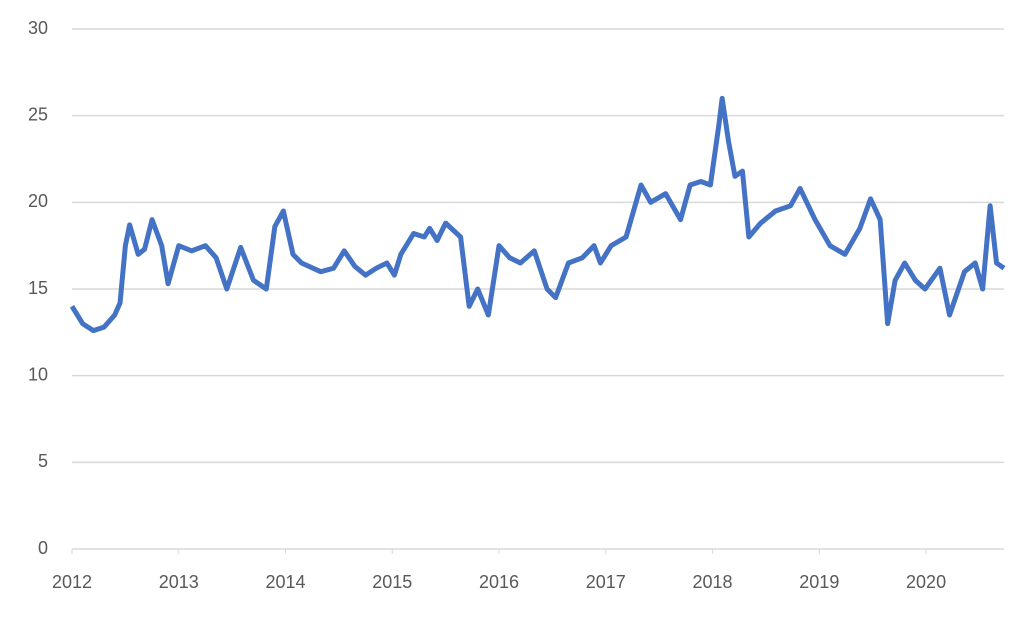  What do you see at coordinates (38, 201) in the screenshot?
I see `y-tick-label: 20` at bounding box center [38, 201].